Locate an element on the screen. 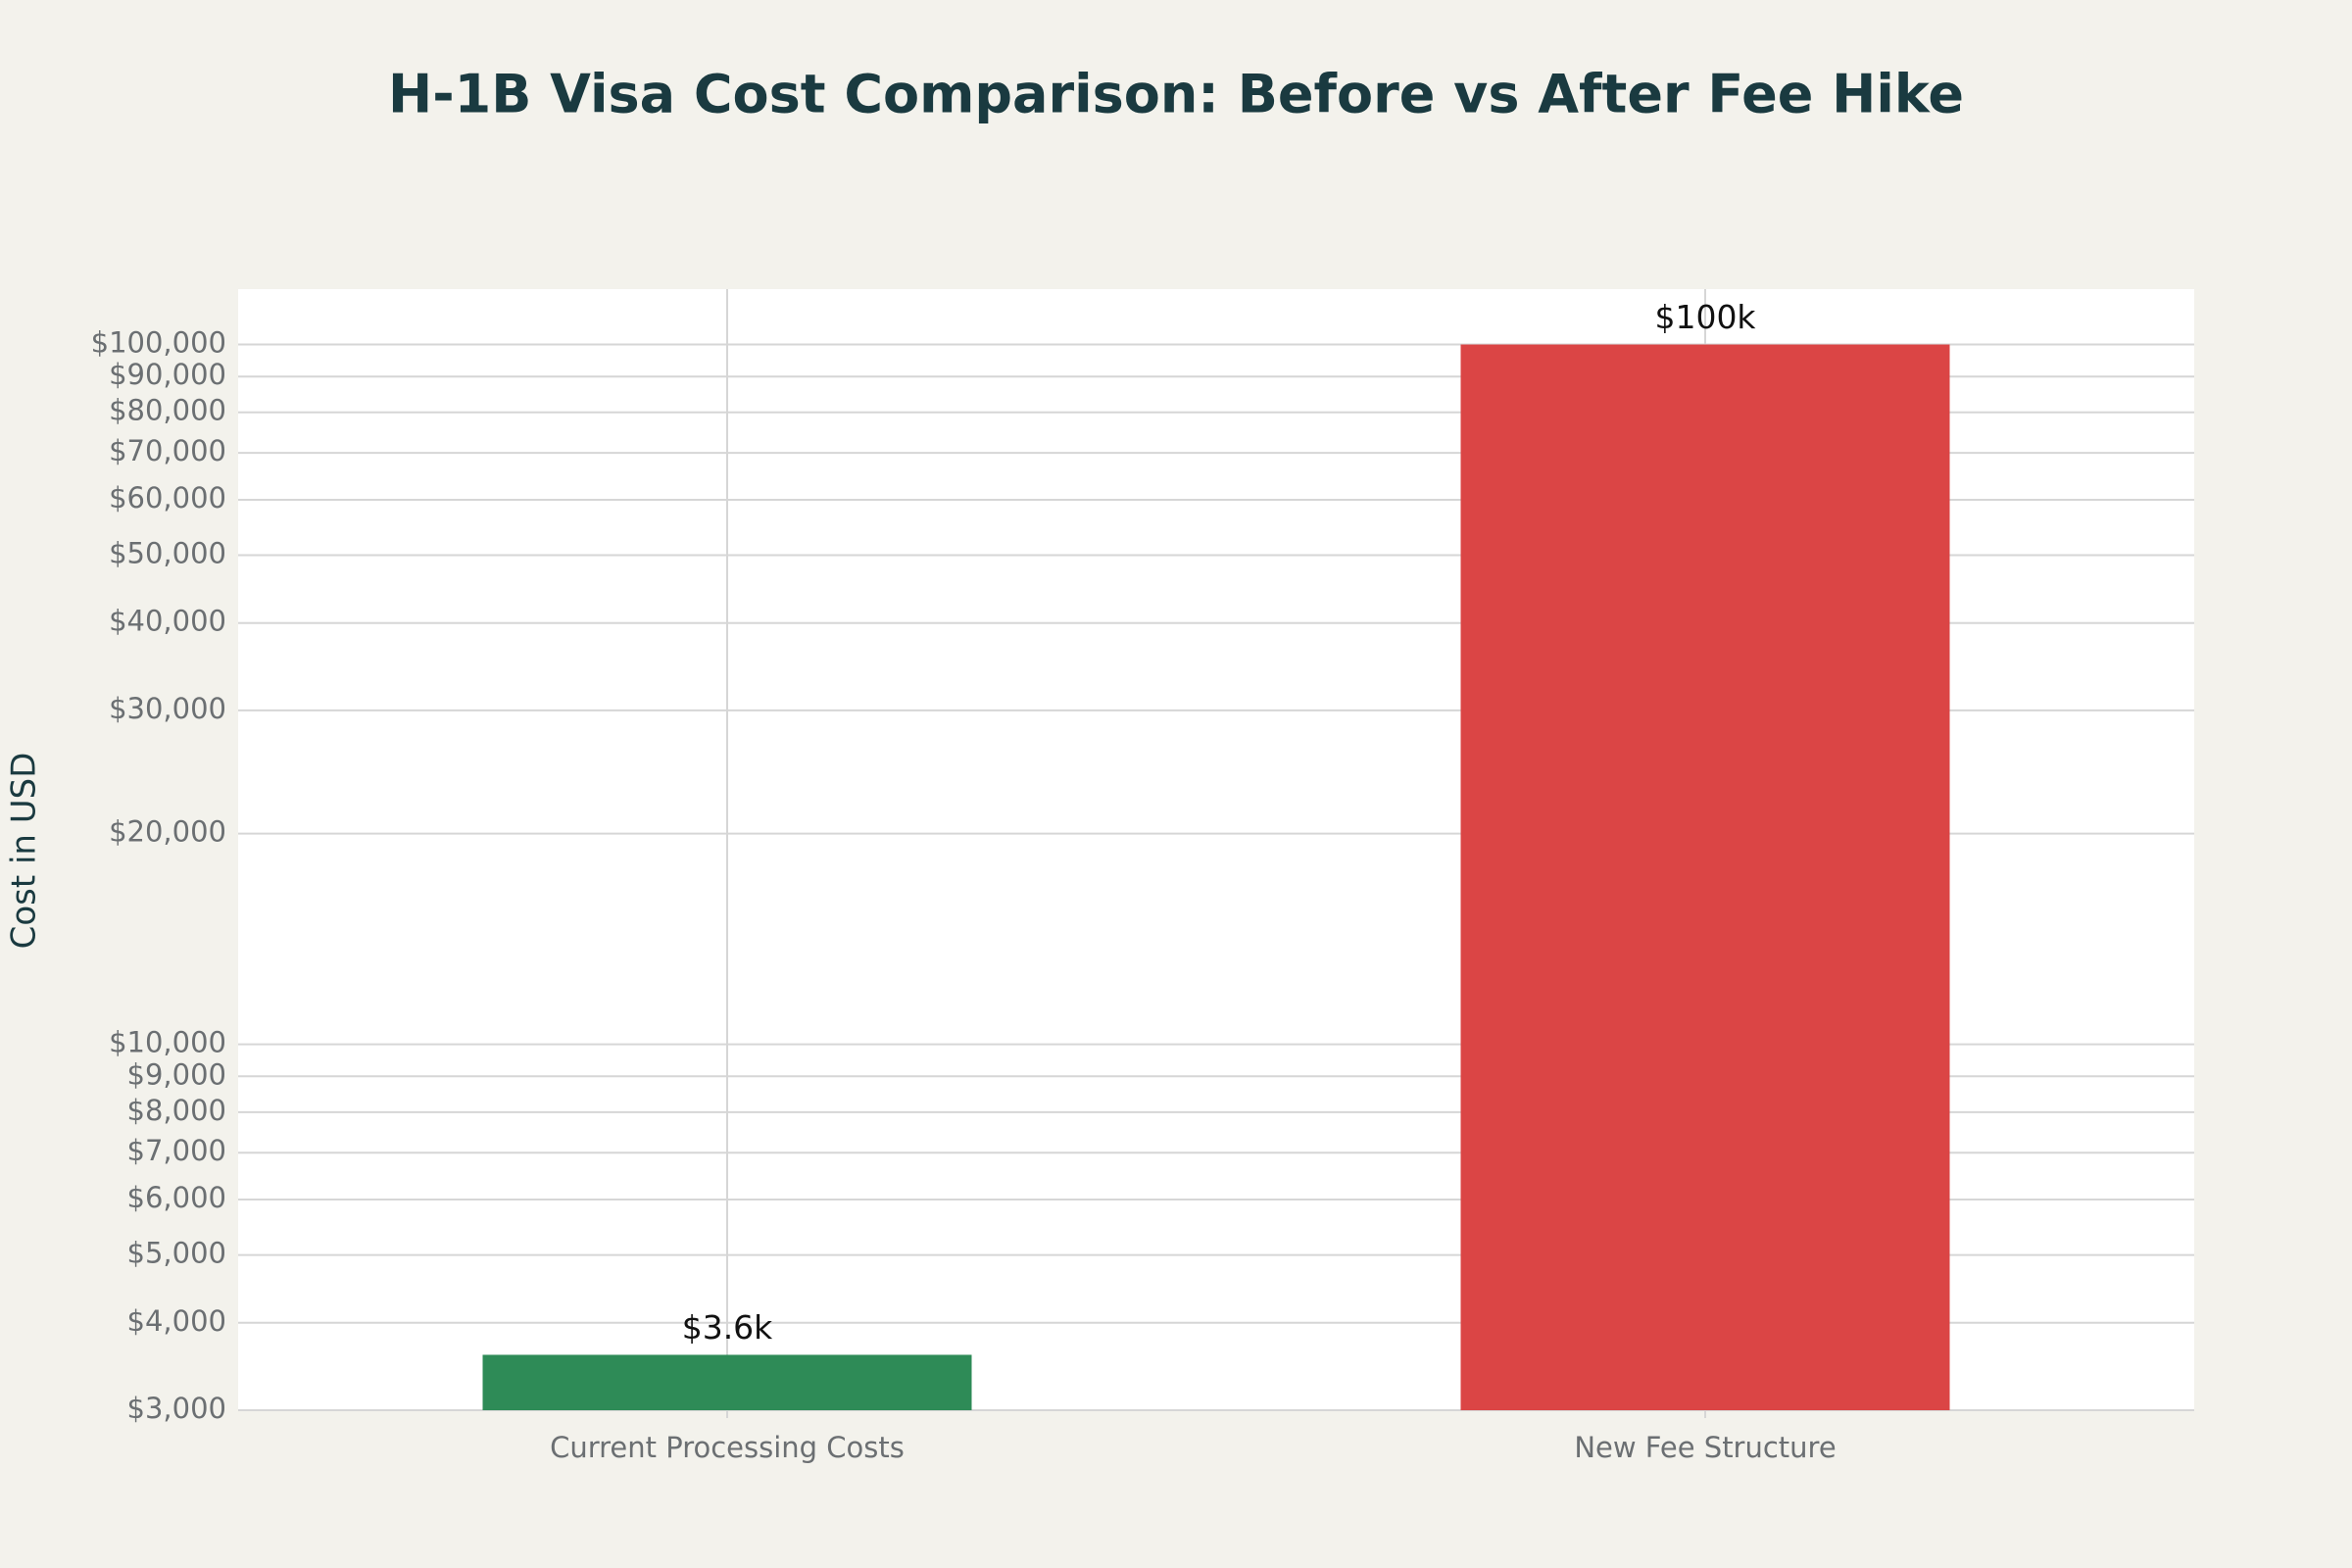 The width and height of the screenshot is (2352, 1568). y-tick-label: $6,000 is located at coordinates (176, 1197).